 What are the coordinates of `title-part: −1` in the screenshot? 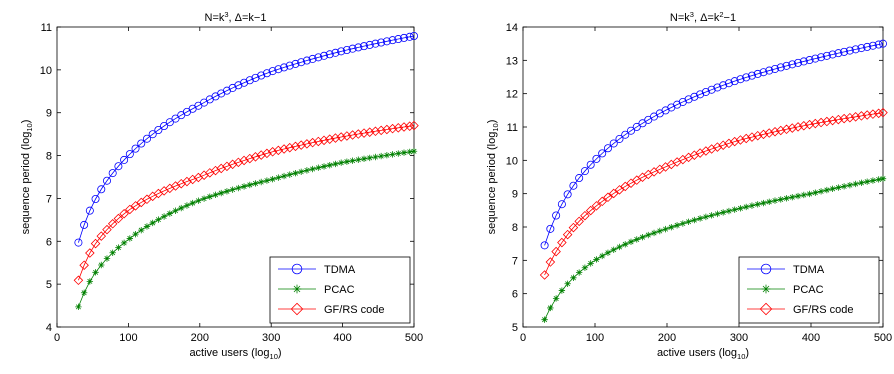 It's located at (730, 18).